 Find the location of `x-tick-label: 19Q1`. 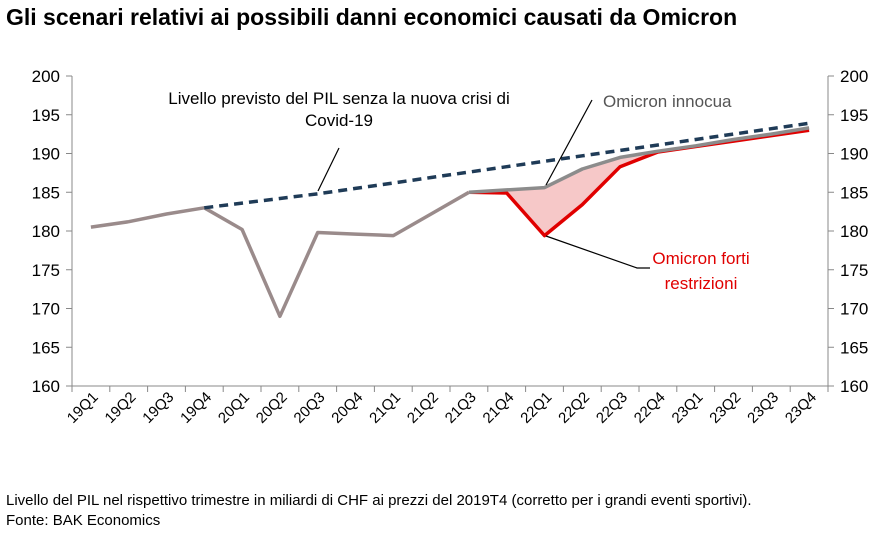

x-tick-label: 19Q1 is located at coordinates (83, 408).